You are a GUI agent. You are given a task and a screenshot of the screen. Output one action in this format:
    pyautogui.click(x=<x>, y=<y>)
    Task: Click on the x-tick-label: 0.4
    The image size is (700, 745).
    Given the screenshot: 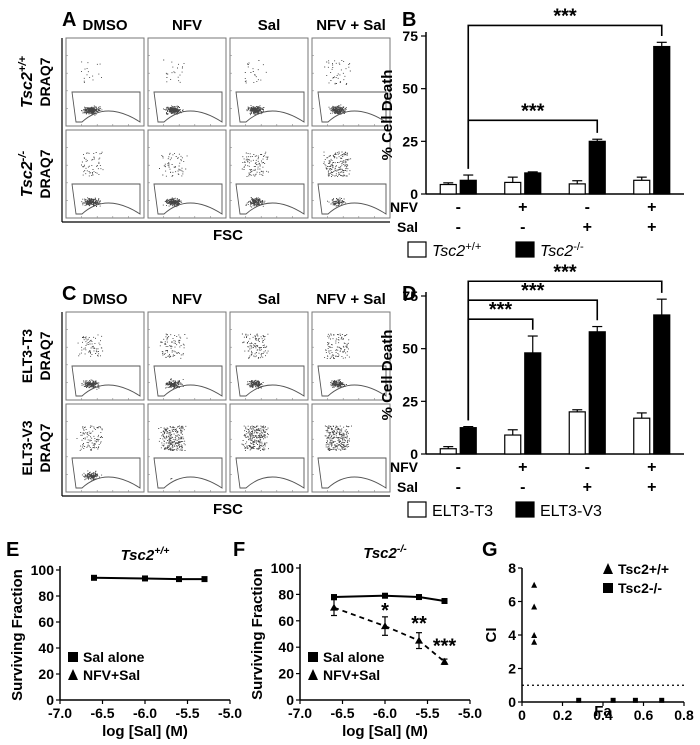 What is the action you would take?
    pyautogui.click(x=603, y=715)
    